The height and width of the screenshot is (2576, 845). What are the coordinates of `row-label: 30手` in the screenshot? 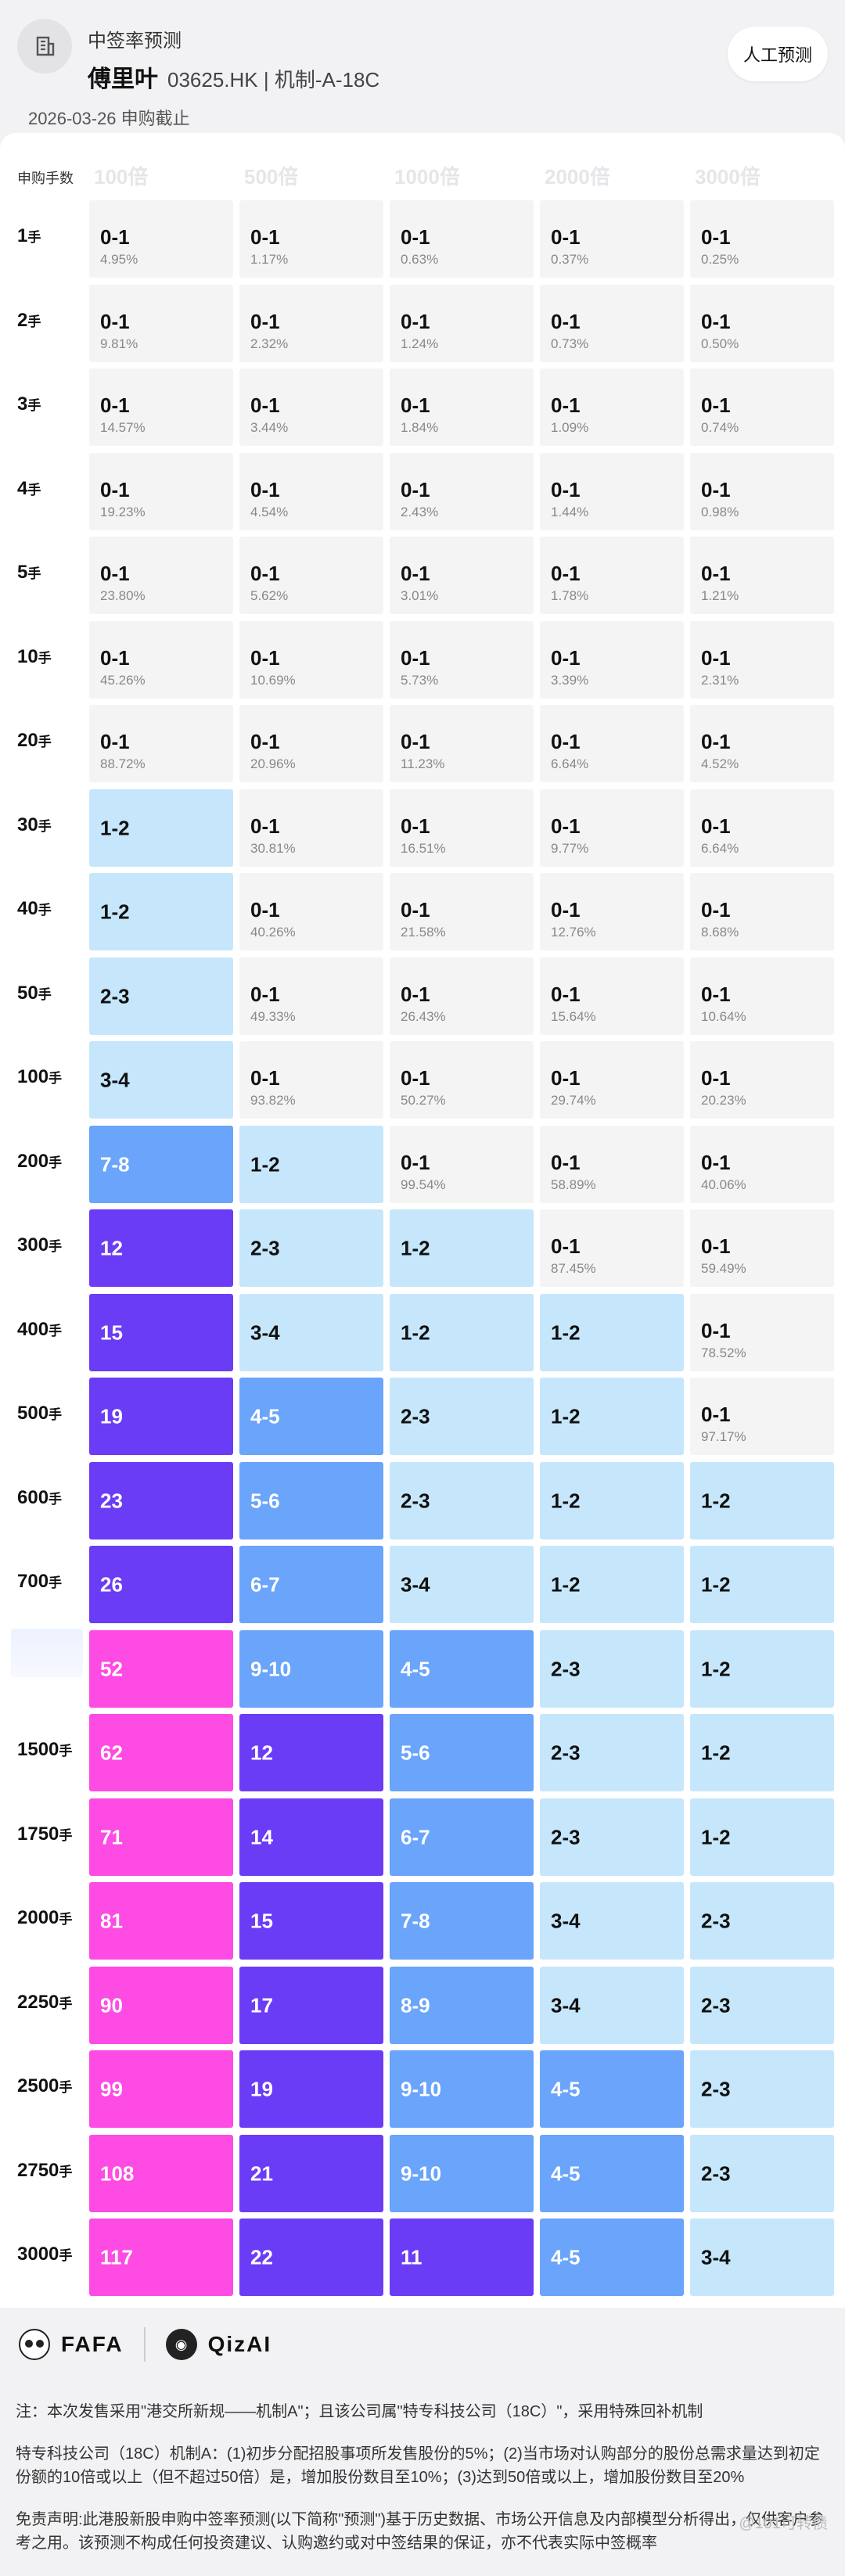 It's located at (35, 825).